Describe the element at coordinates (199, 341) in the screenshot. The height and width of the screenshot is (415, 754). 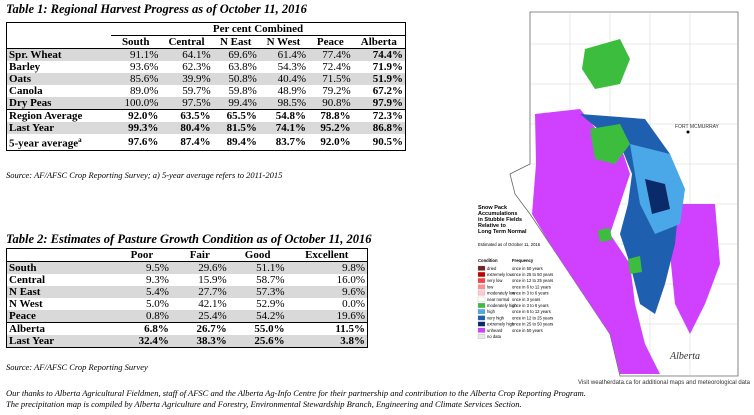
I see `table-cell: 38.3%` at that location.